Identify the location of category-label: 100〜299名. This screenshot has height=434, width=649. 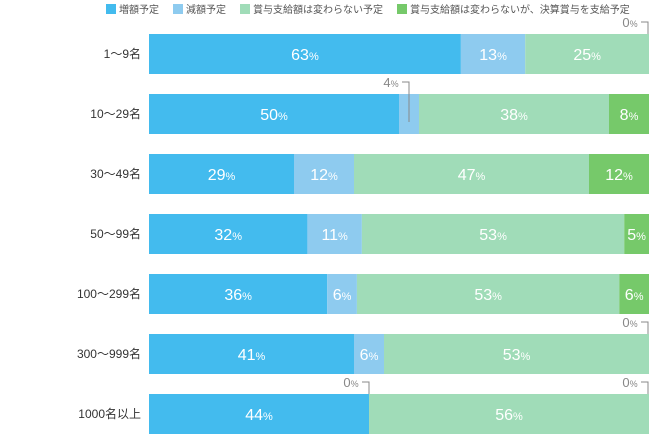
(109, 293).